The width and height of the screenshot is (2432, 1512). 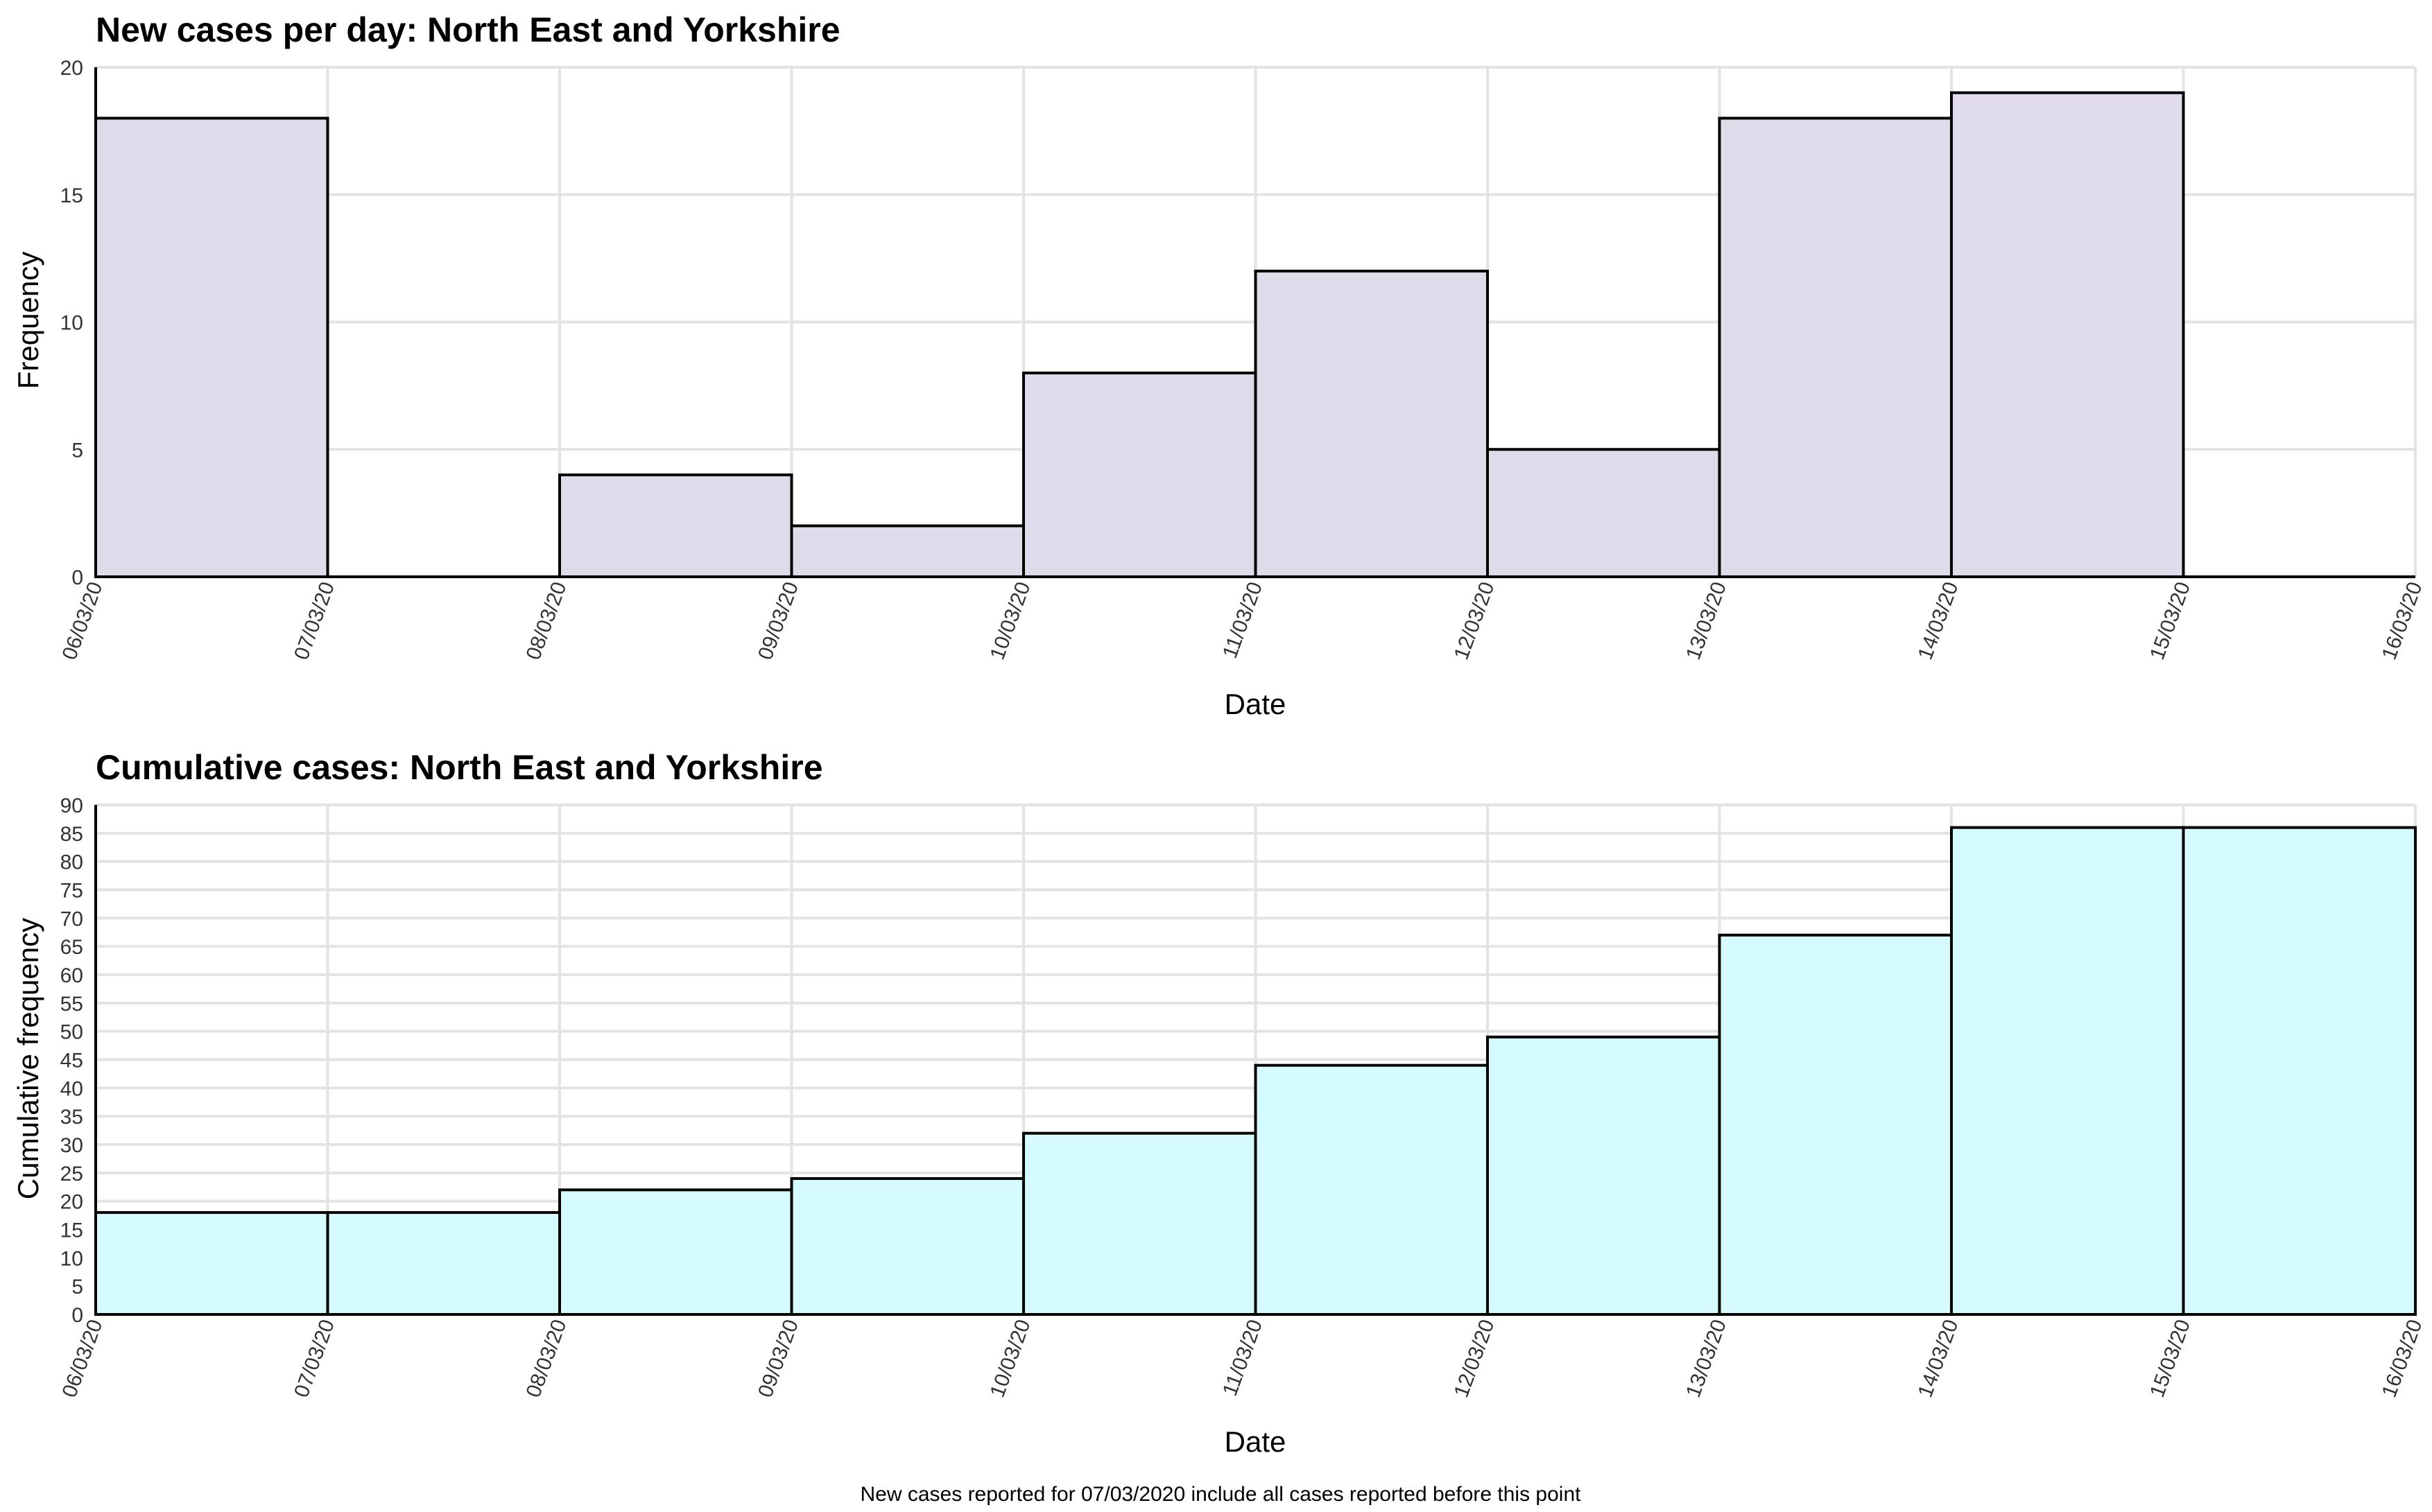 I want to click on new-cases-x-tick-label: 14/03/20, so click(x=1938, y=621).